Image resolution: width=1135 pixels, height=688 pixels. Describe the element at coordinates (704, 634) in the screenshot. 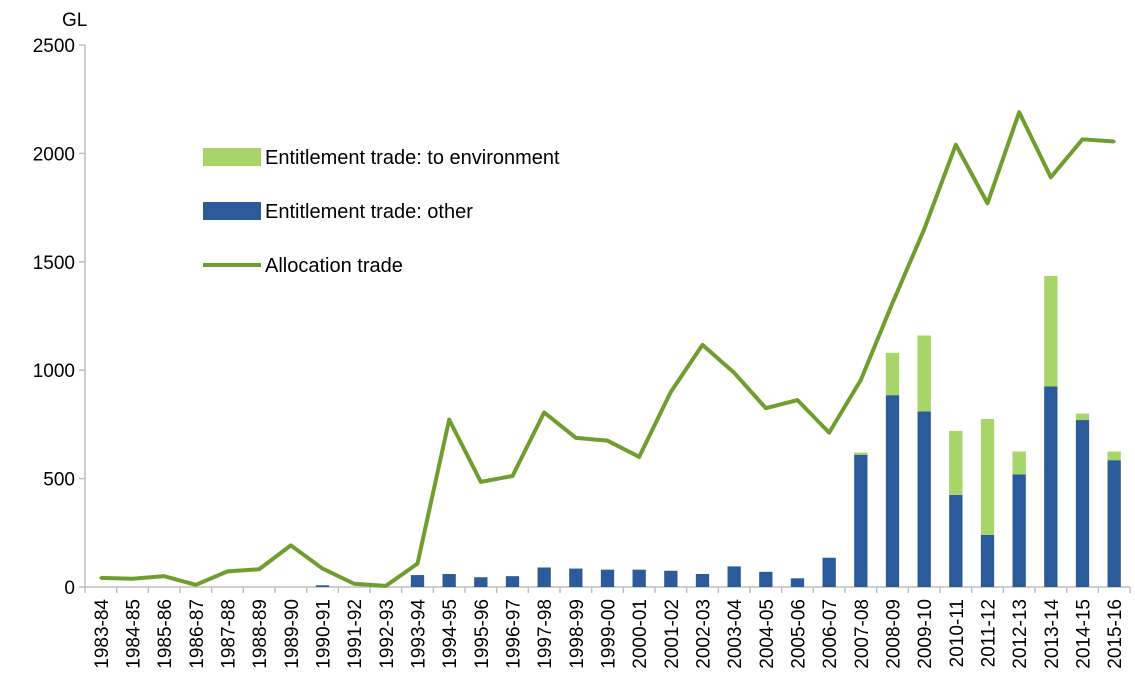

I see `x-tick-label: 2002-03` at that location.